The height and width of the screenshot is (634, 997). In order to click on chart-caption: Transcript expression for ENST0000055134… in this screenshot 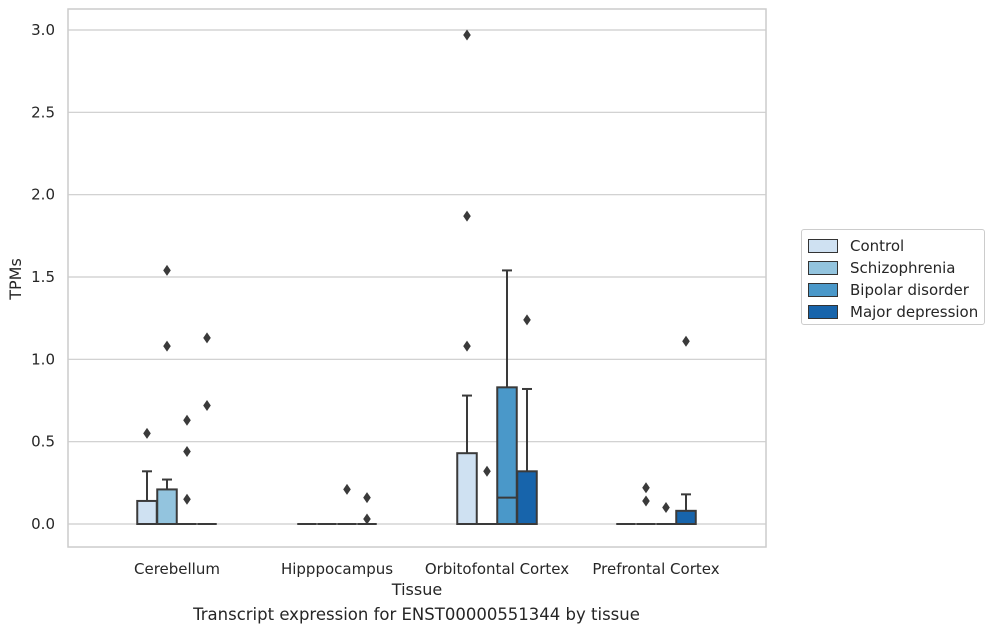, I will do `click(416, 614)`.